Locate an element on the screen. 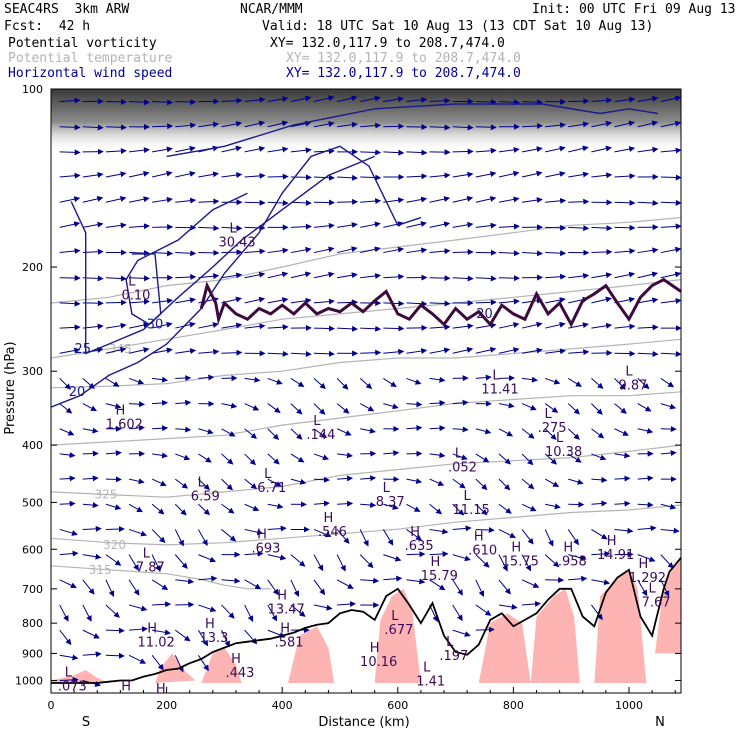 The height and width of the screenshot is (740, 740). x-tick-label: 800 is located at coordinates (513, 705).